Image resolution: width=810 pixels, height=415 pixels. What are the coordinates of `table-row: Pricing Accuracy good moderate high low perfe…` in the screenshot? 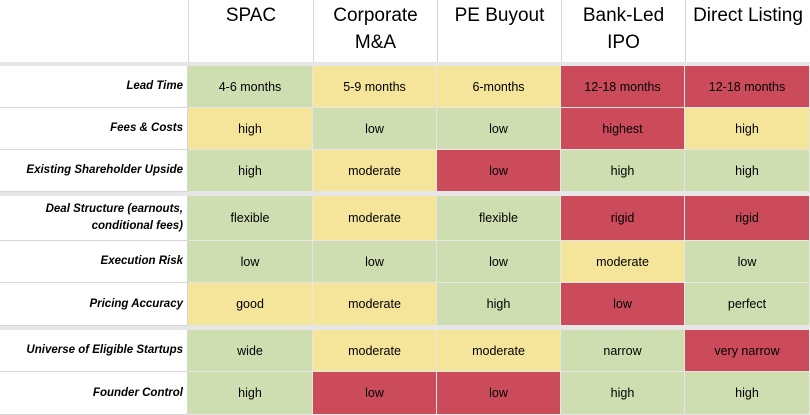 It's located at (405, 304).